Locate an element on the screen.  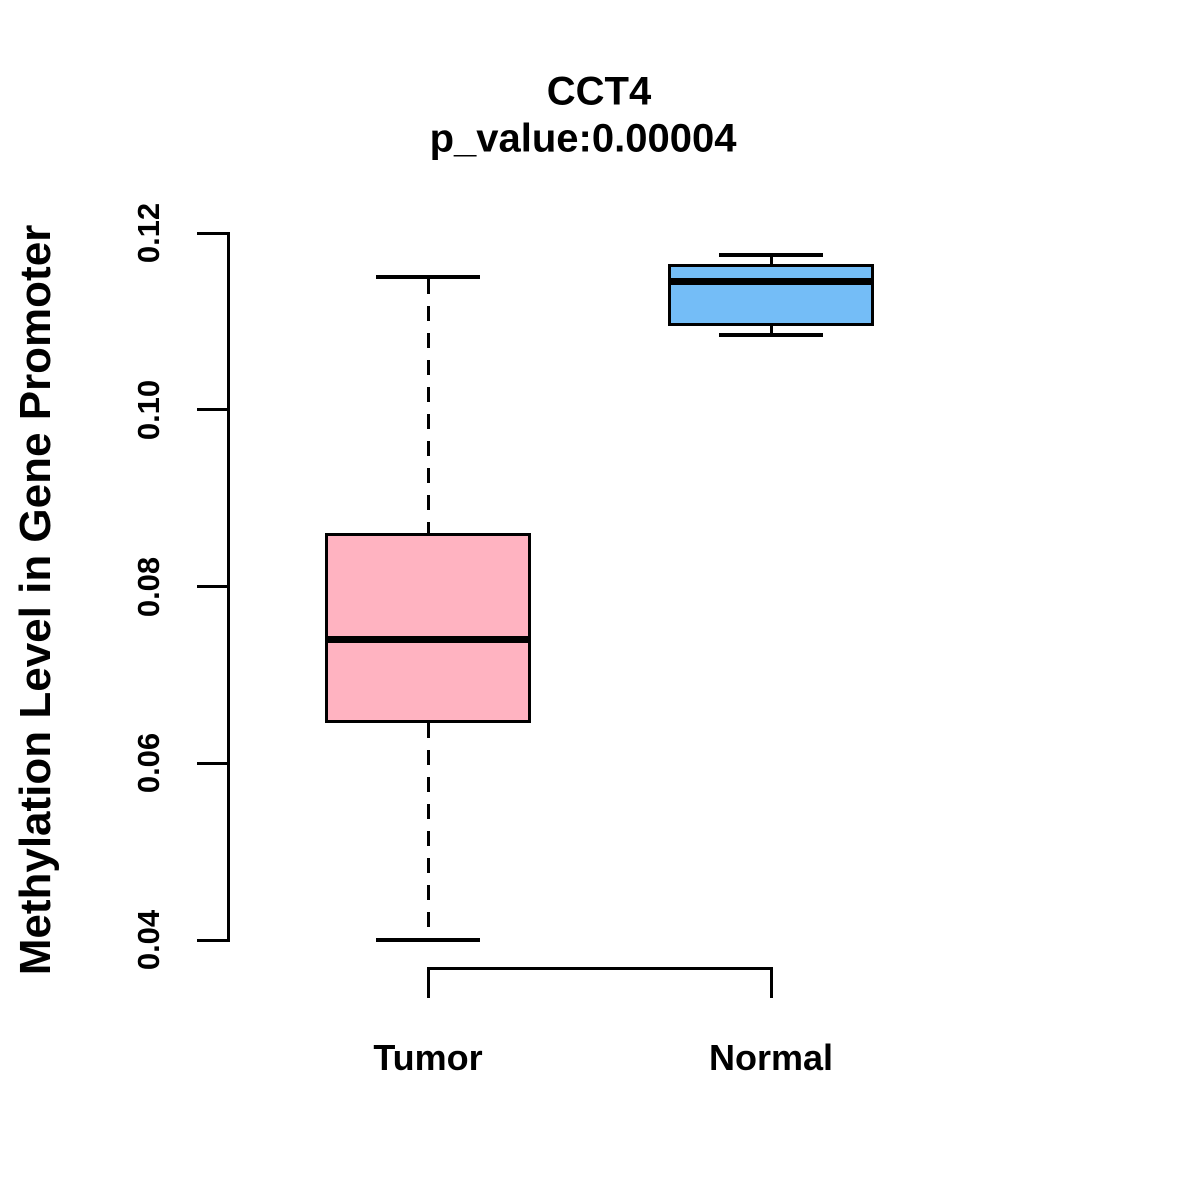
normal-lower-whisker-cap is located at coordinates (771, 334).